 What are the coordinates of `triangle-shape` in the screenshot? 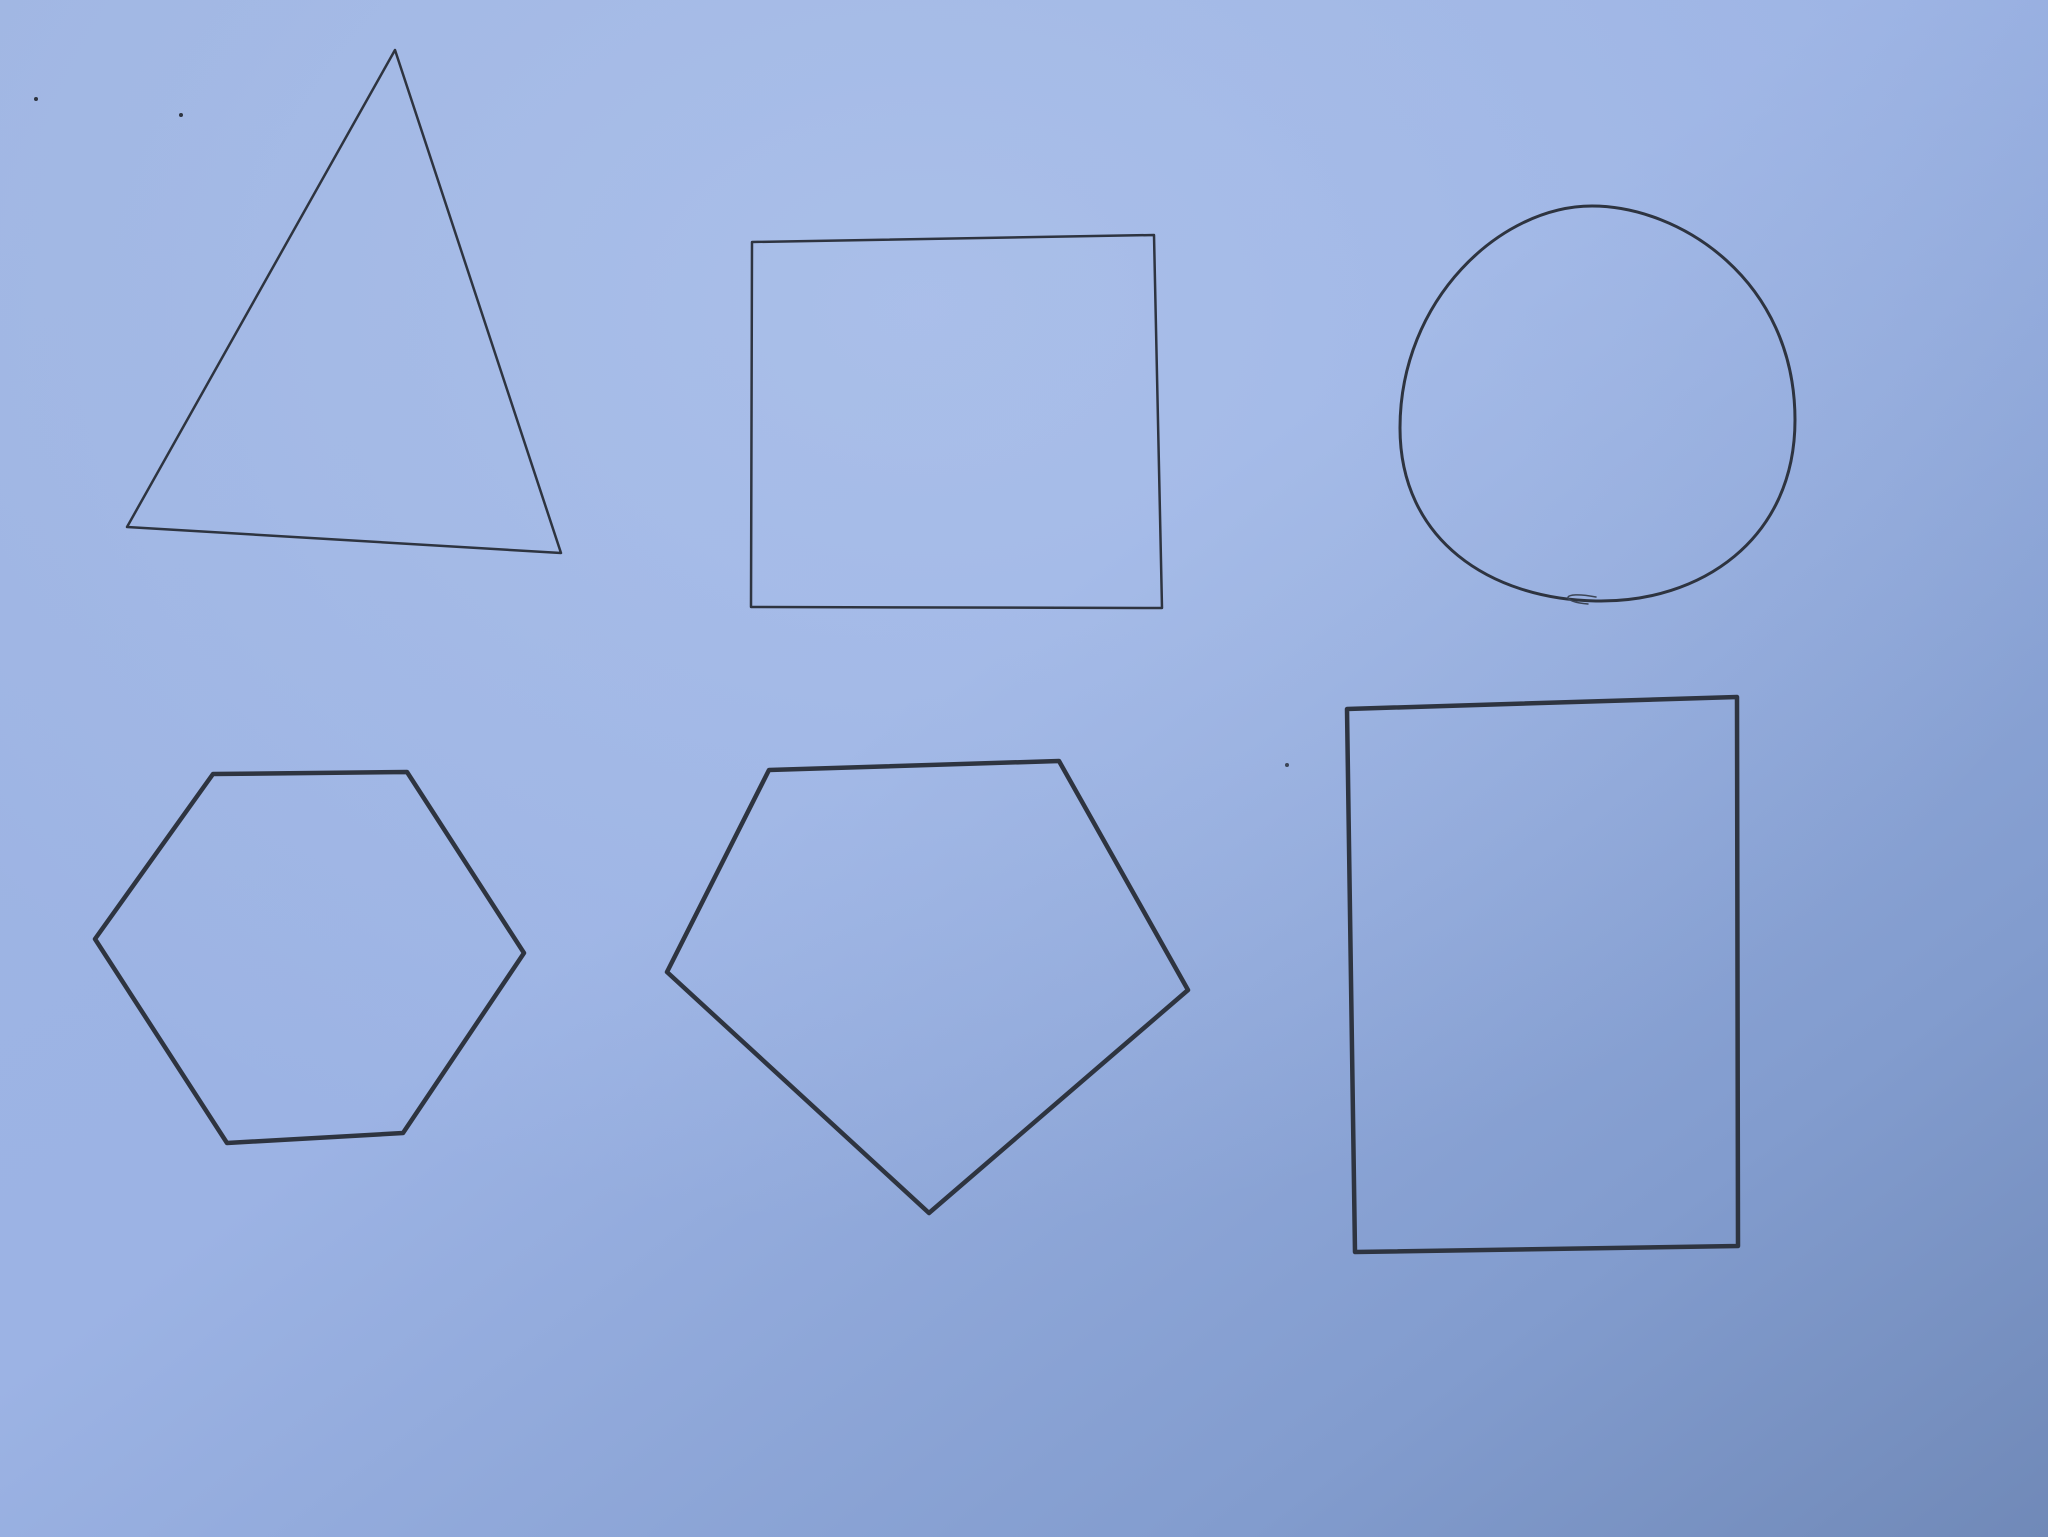 It's located at (344, 301).